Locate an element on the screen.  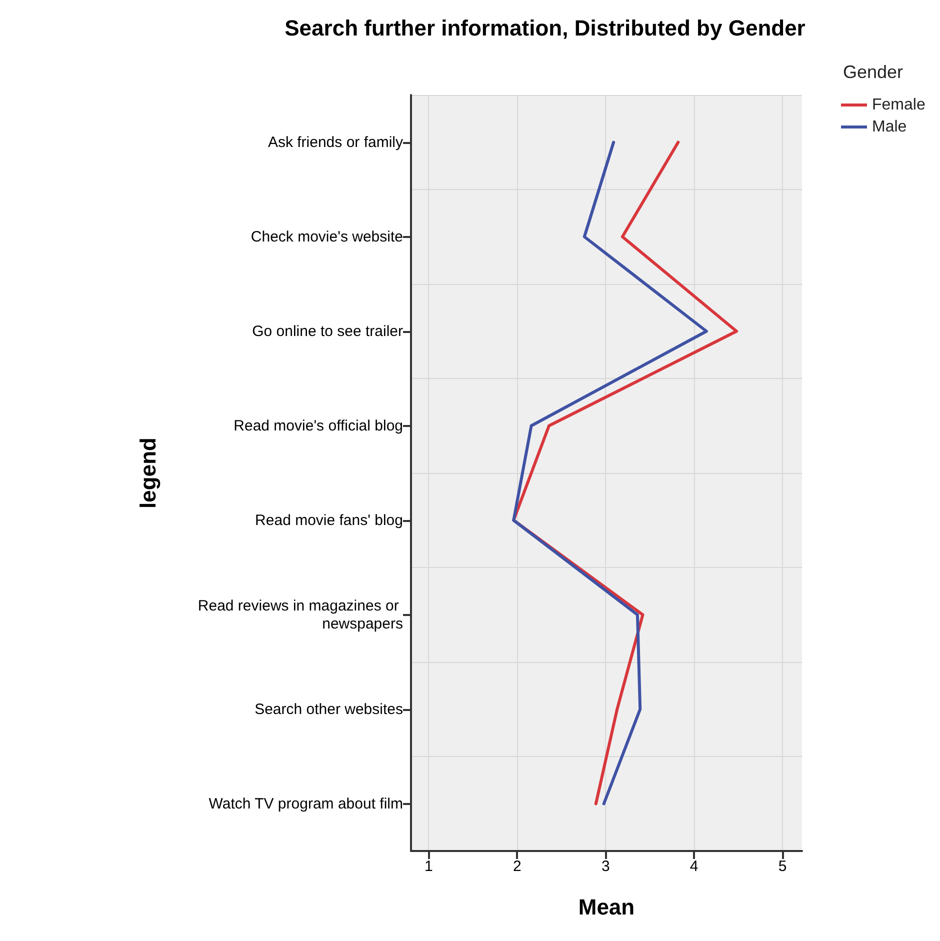
y-tick-label: Ask friends or family is located at coordinates (336, 142).